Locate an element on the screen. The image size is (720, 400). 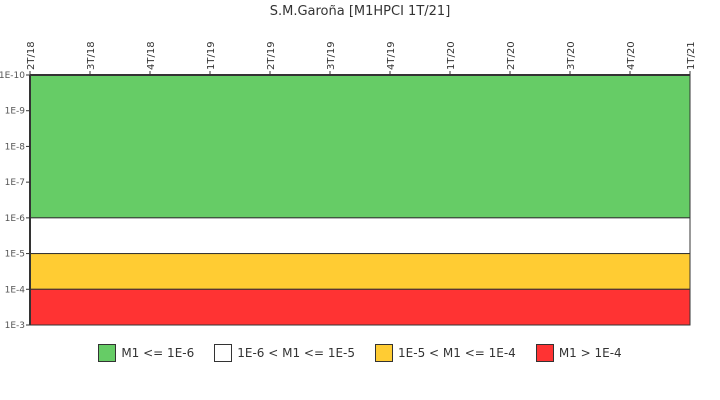
x-tick-label: 3T/20 is located at coordinates (571, 55).